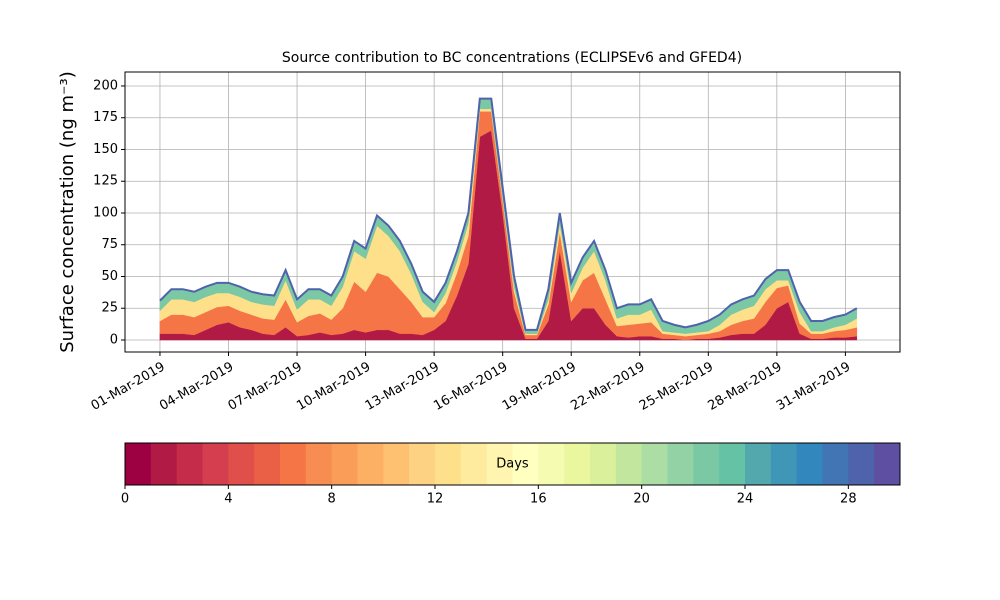 Image resolution: width=1000 pixels, height=600 pixels. Describe the element at coordinates (228, 499) in the screenshot. I see `colorbar-tick-label: 4` at that location.